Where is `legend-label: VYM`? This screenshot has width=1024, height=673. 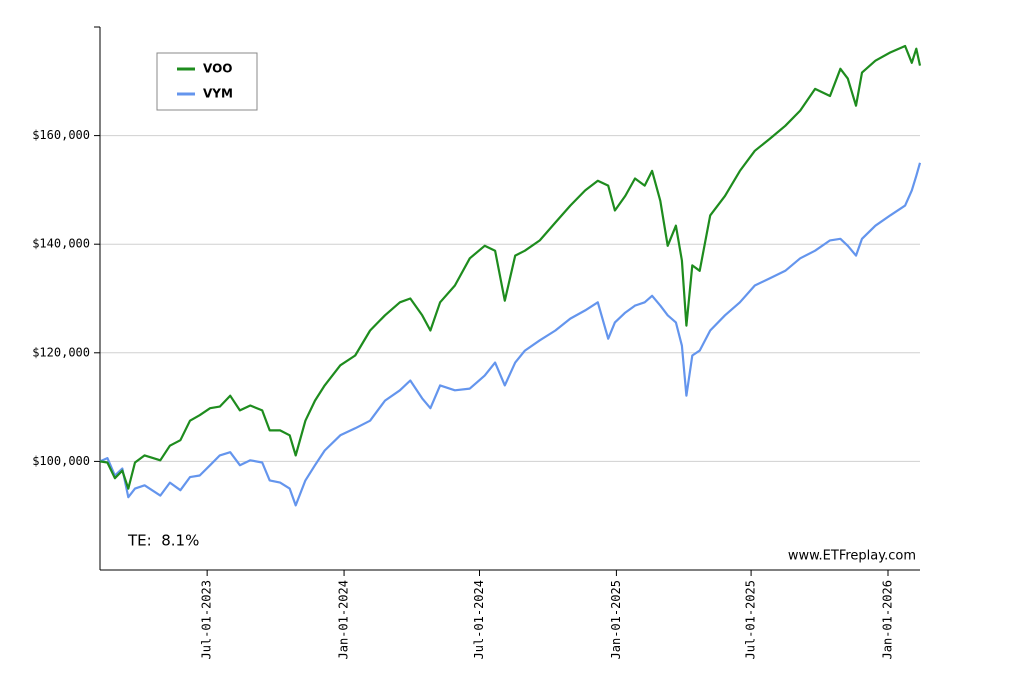
legend-label: VYM is located at coordinates (218, 94).